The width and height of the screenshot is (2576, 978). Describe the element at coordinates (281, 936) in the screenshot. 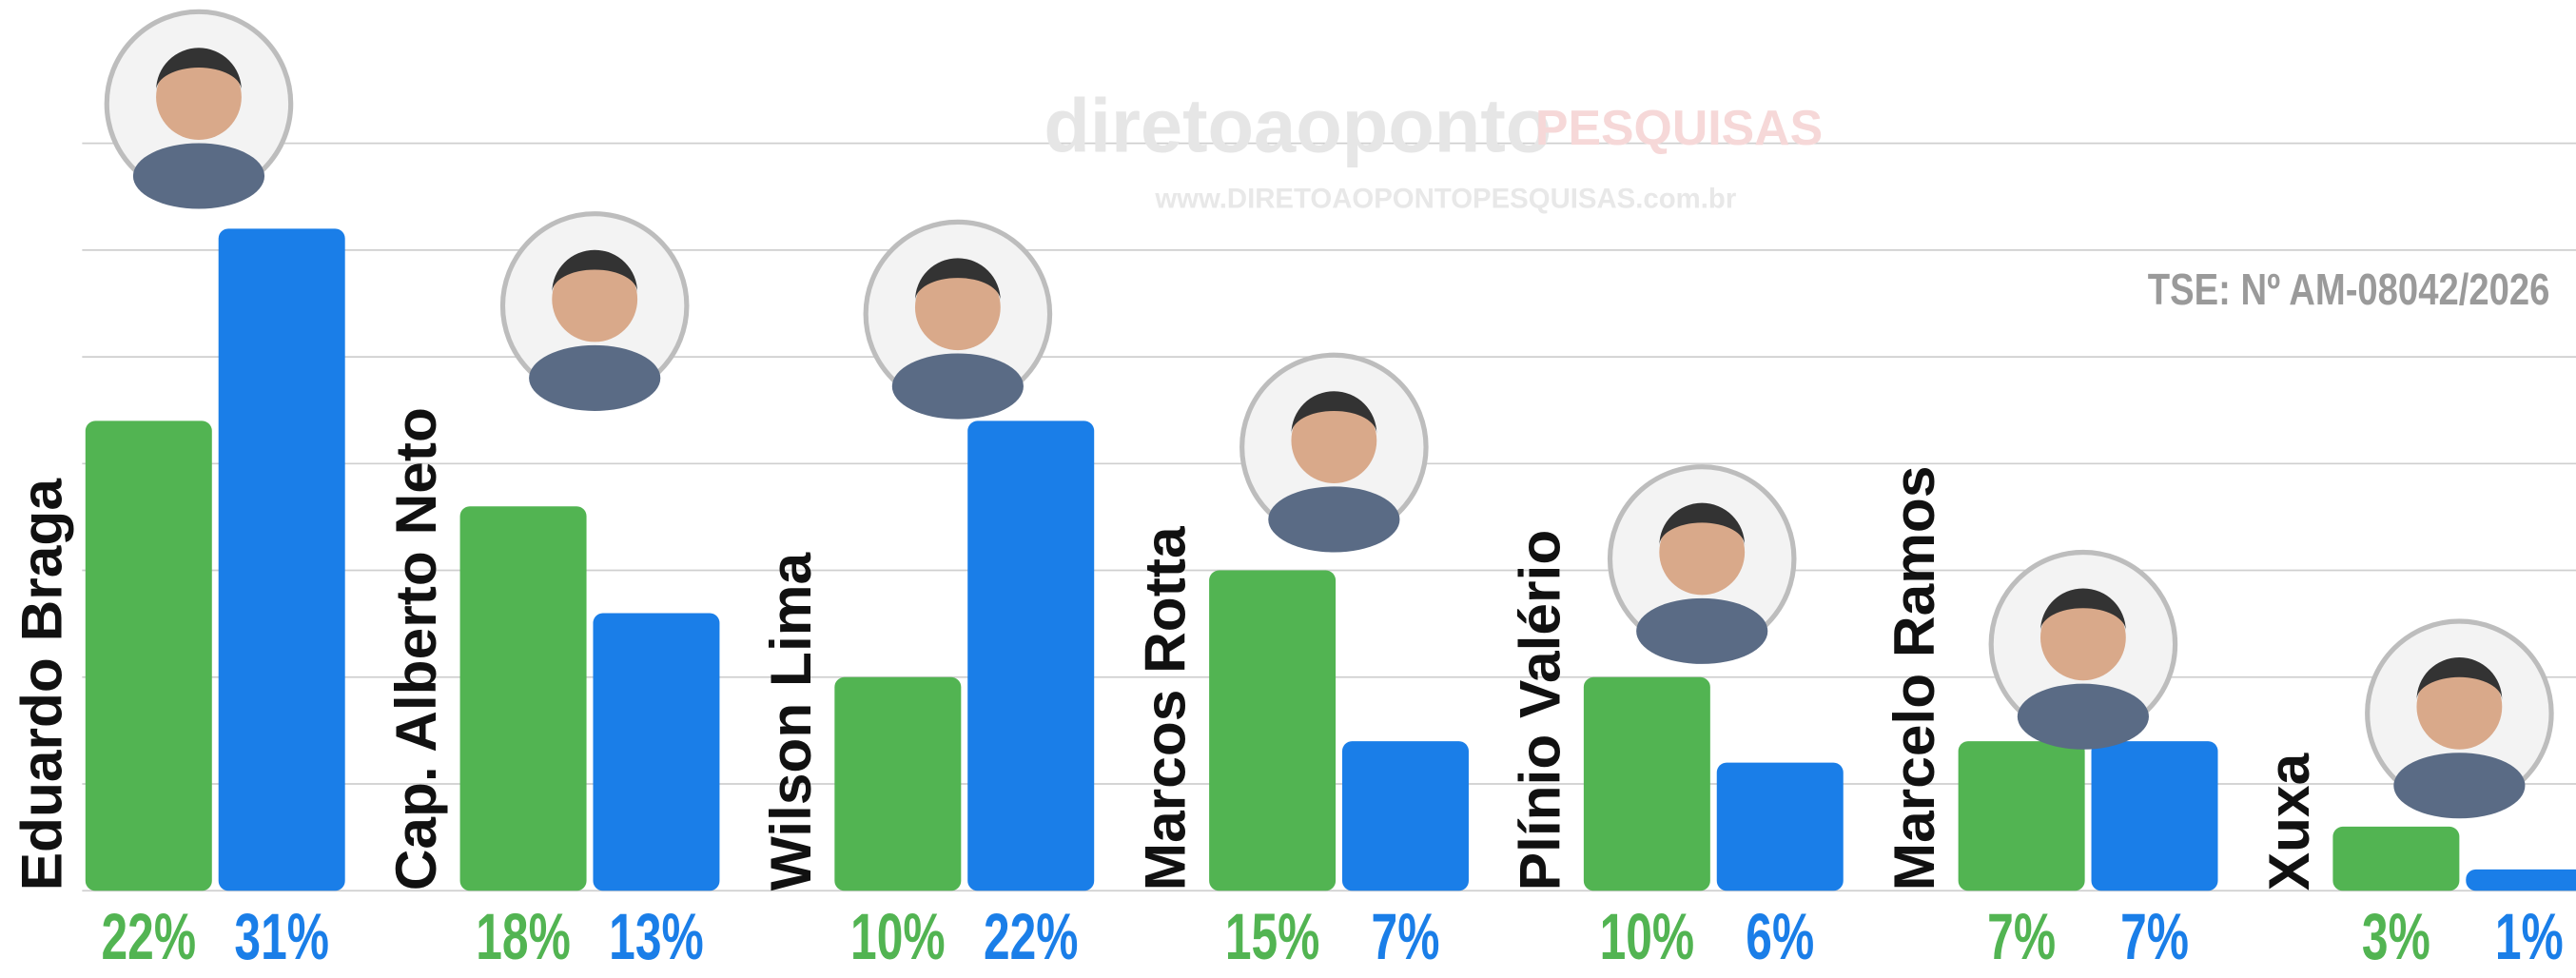

I see `value-label: 31%` at that location.